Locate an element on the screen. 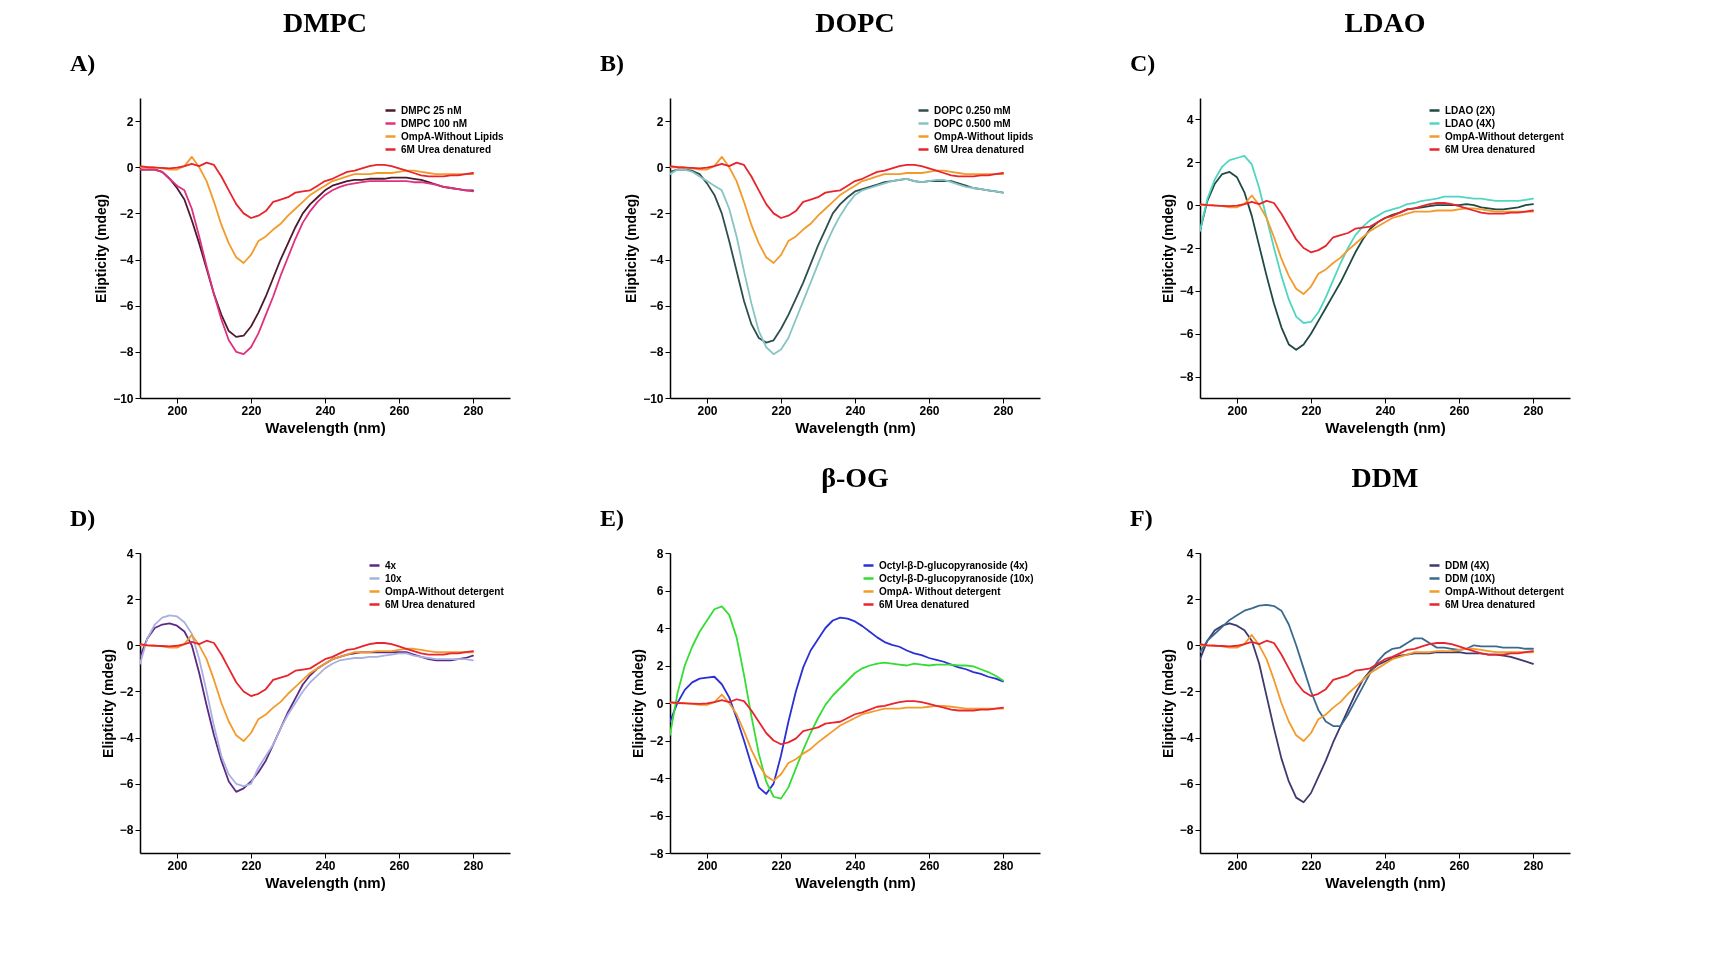  legend-label: OmpA-Without lipids is located at coordinates (984, 136).